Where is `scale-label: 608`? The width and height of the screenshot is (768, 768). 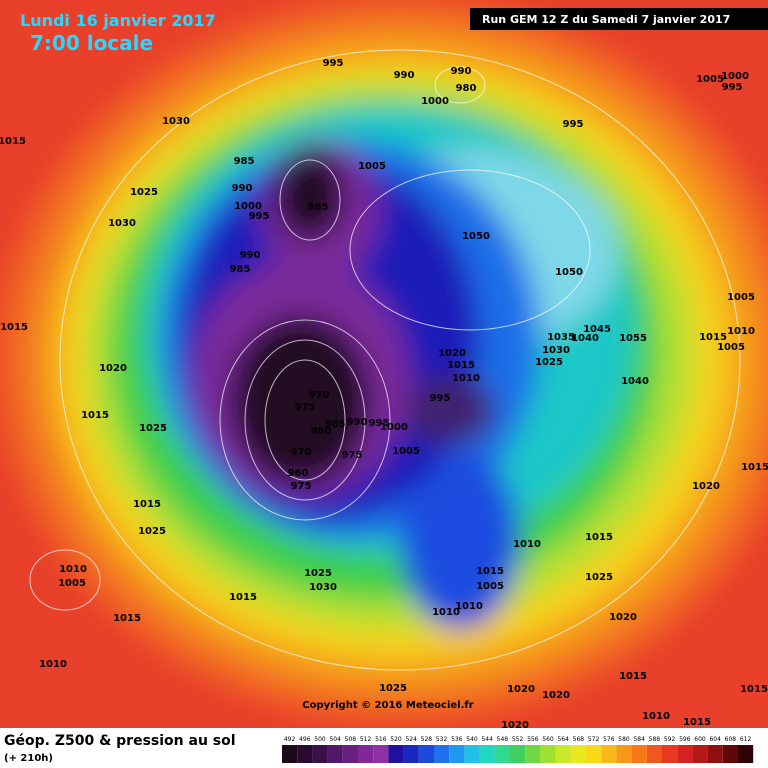
scale-label: 608 is located at coordinates (731, 739).